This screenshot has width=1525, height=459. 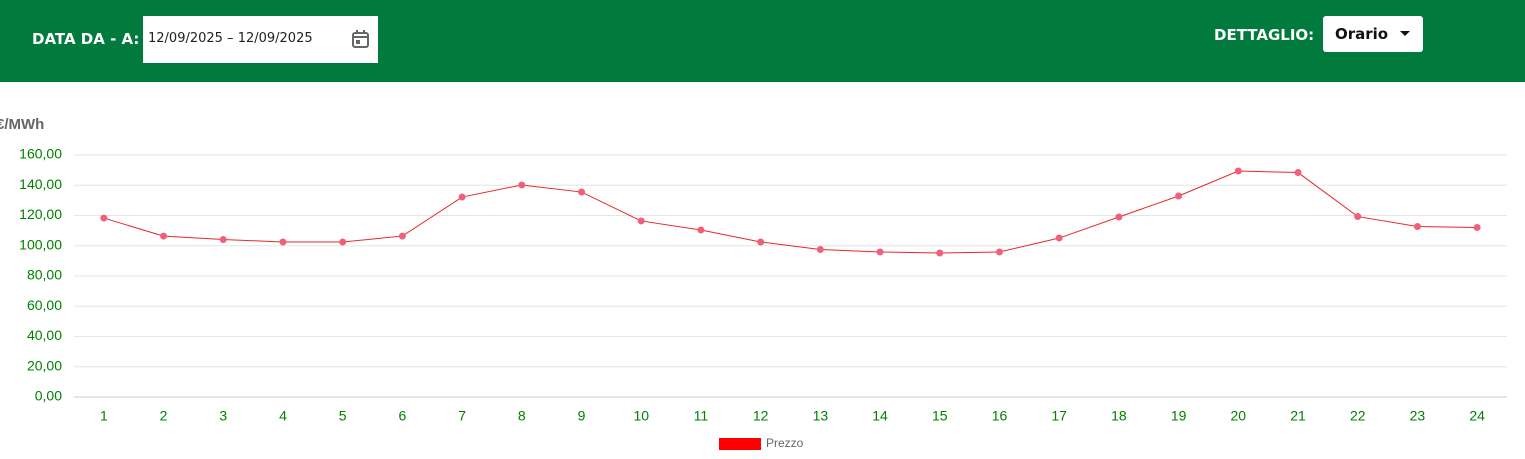 What do you see at coordinates (1358, 416) in the screenshot?
I see `x-tick-label: 22` at bounding box center [1358, 416].